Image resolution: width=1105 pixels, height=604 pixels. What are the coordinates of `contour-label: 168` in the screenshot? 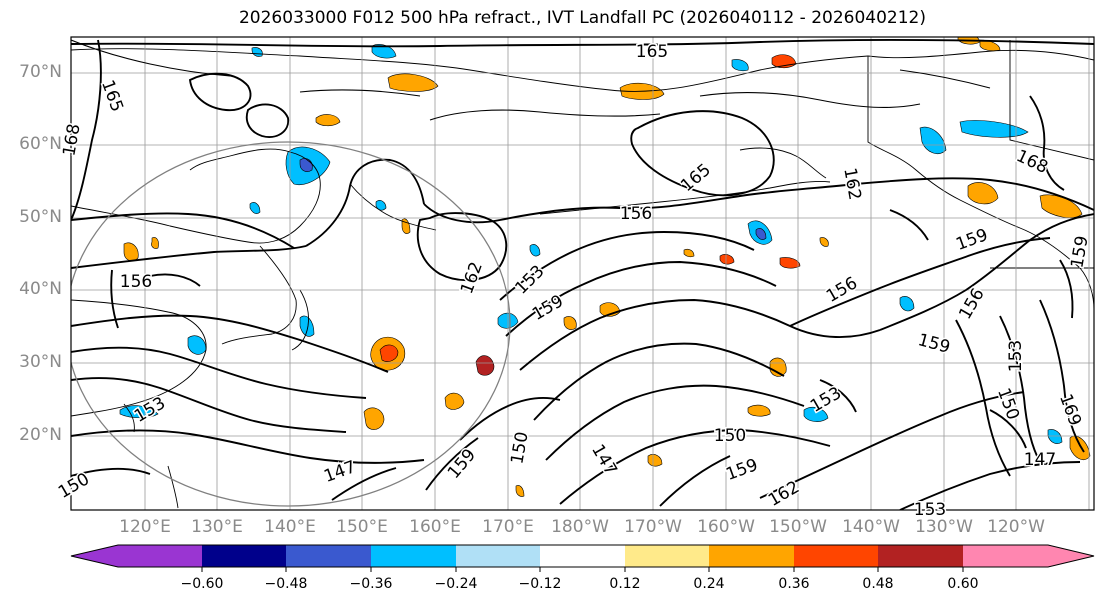 It's located at (71, 139).